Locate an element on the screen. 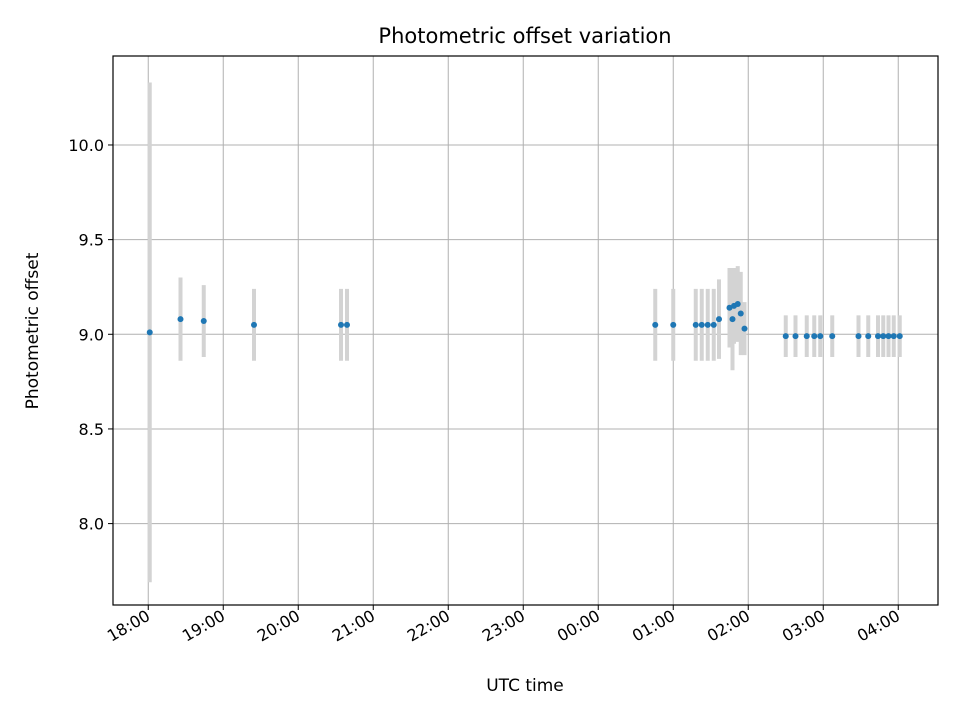  y-tick-label: 8.5 is located at coordinates (91, 429).